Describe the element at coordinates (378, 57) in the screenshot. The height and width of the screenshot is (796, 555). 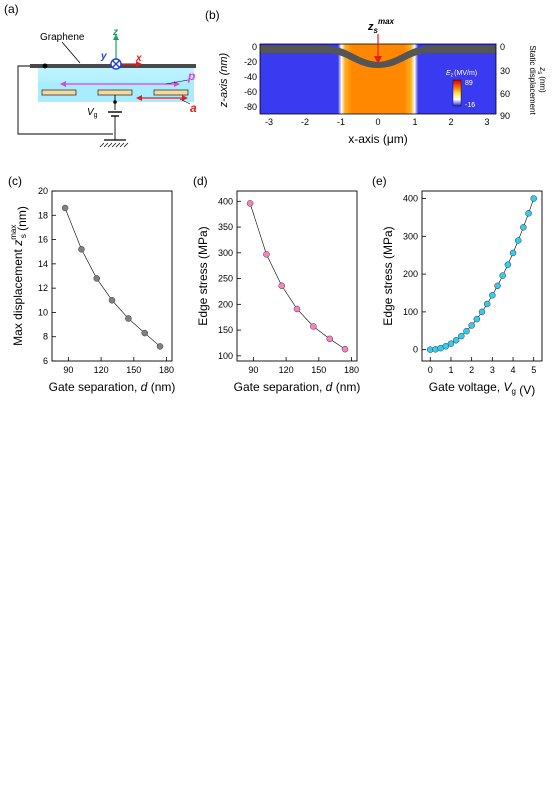
I see `membrane-profile` at that location.